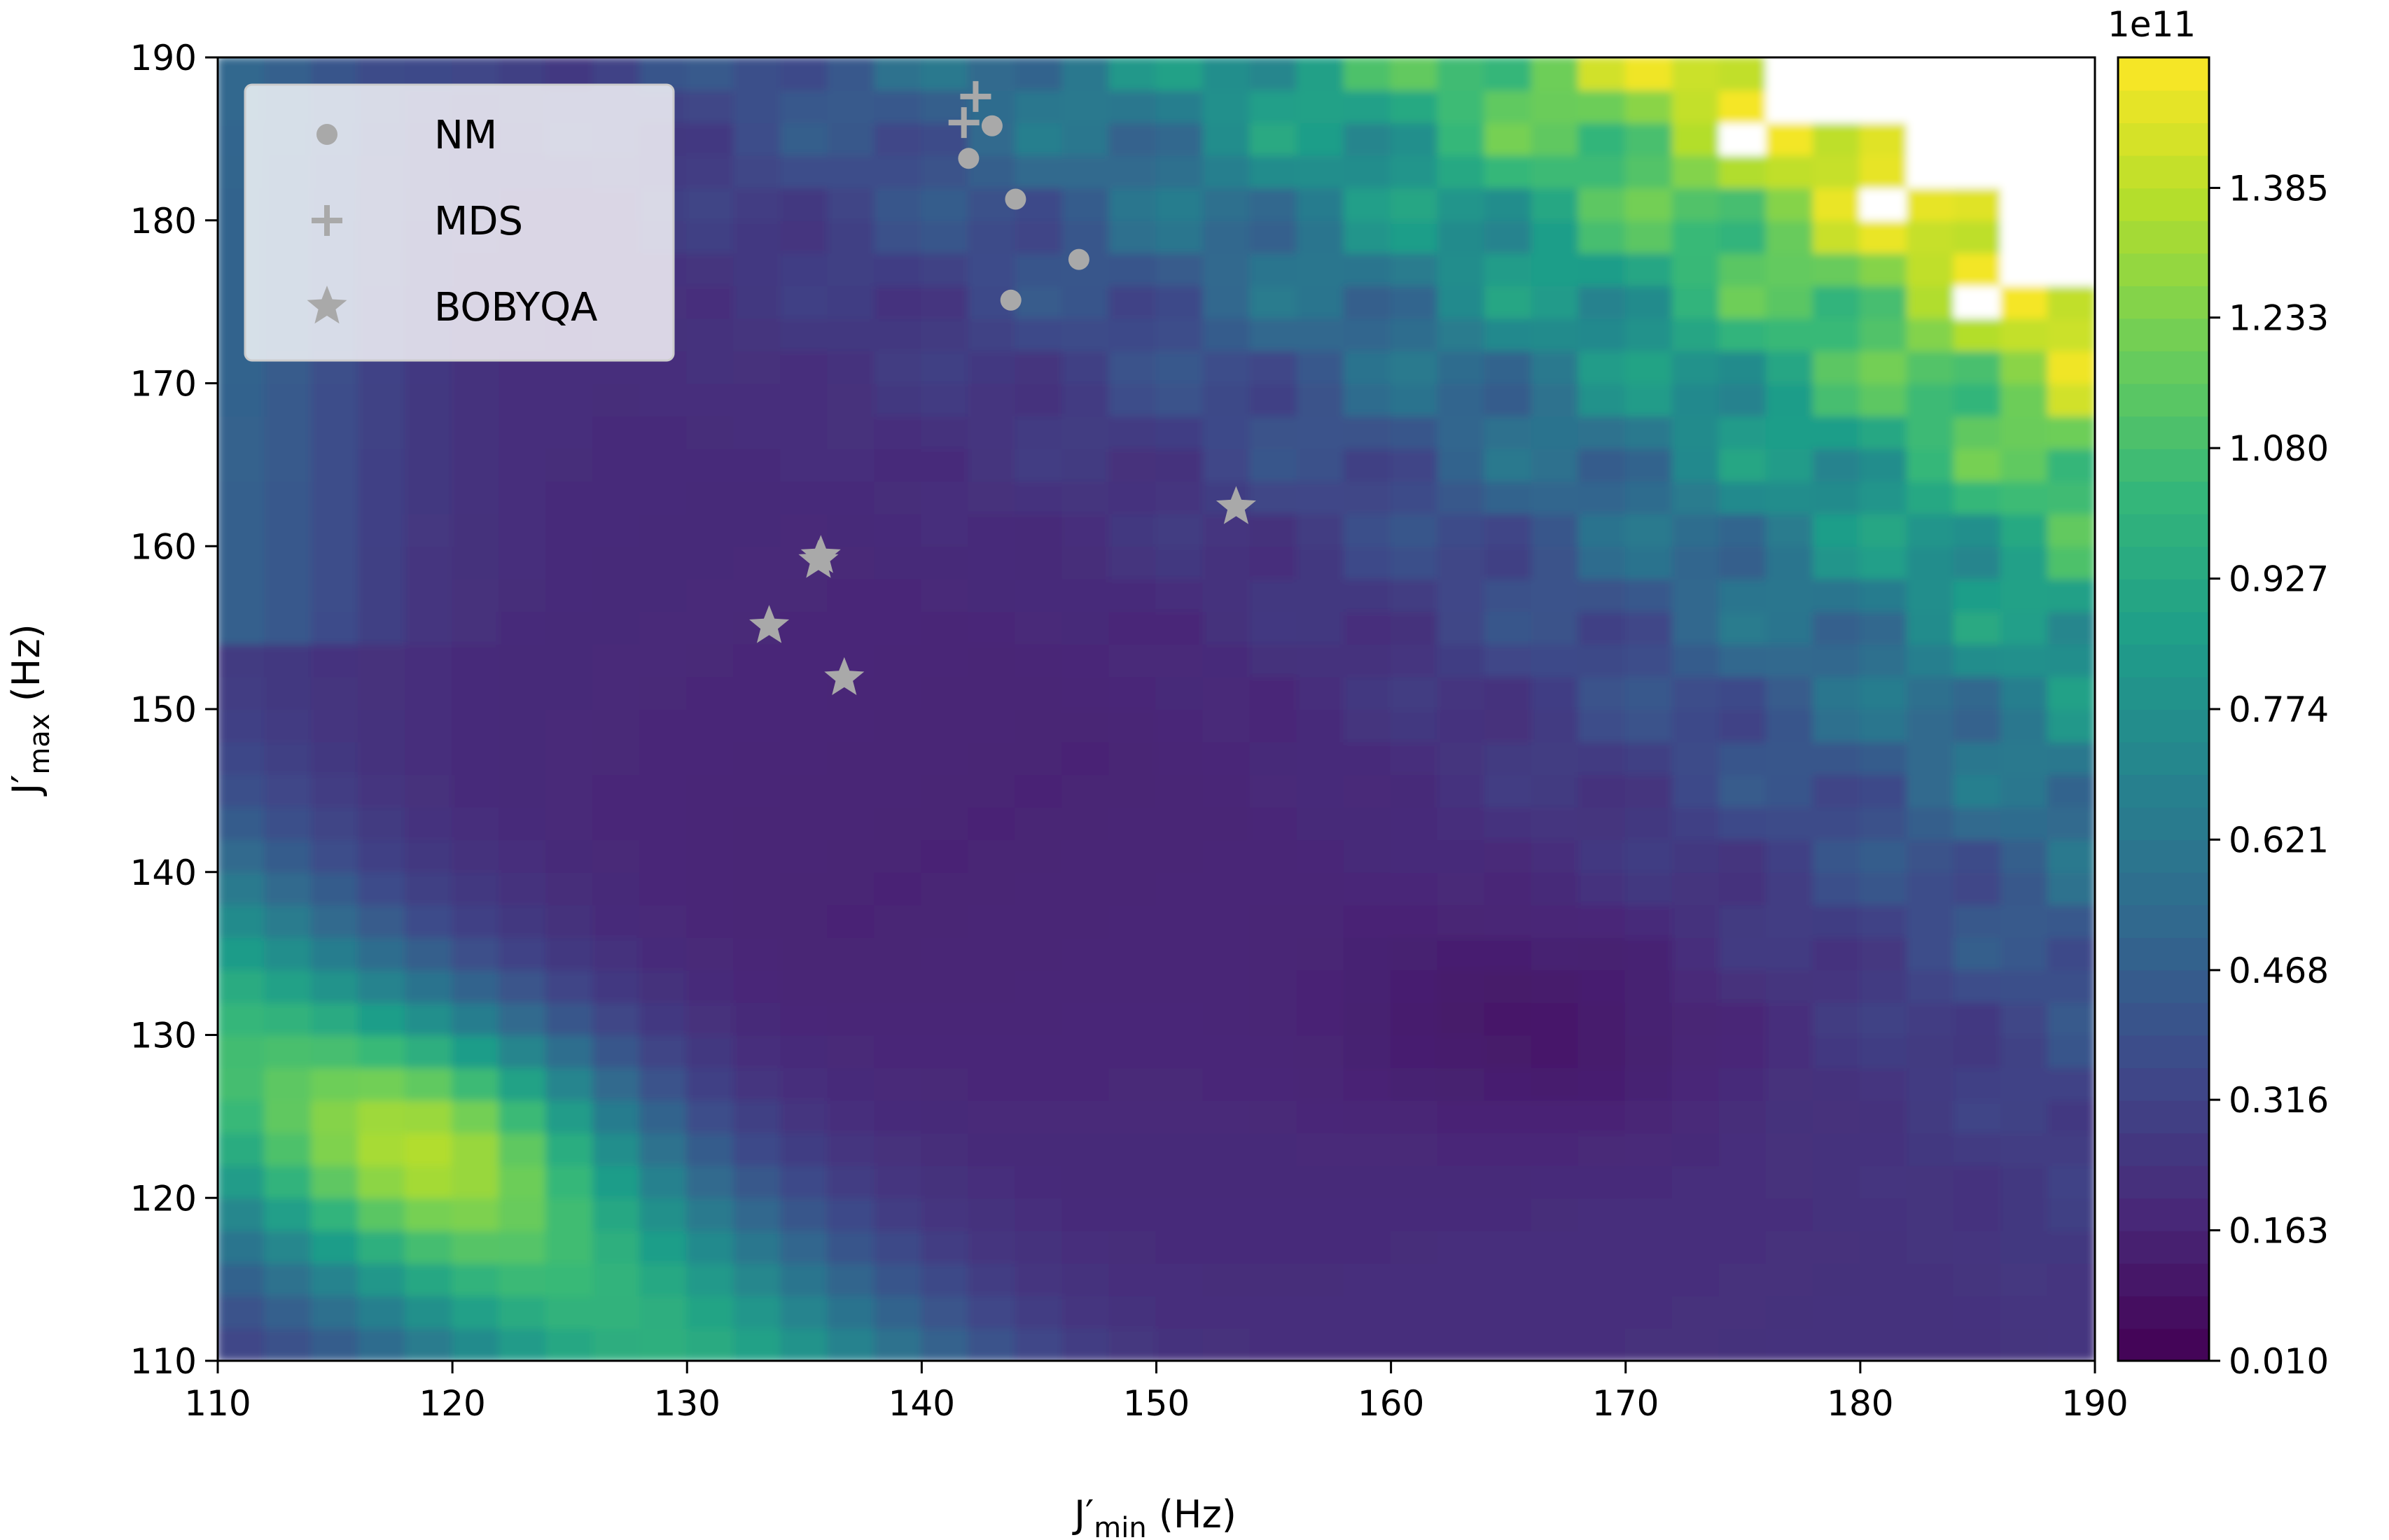 The image size is (2389, 1540). I want to click on colorbar-tick-label: 0.927, so click(2279, 579).